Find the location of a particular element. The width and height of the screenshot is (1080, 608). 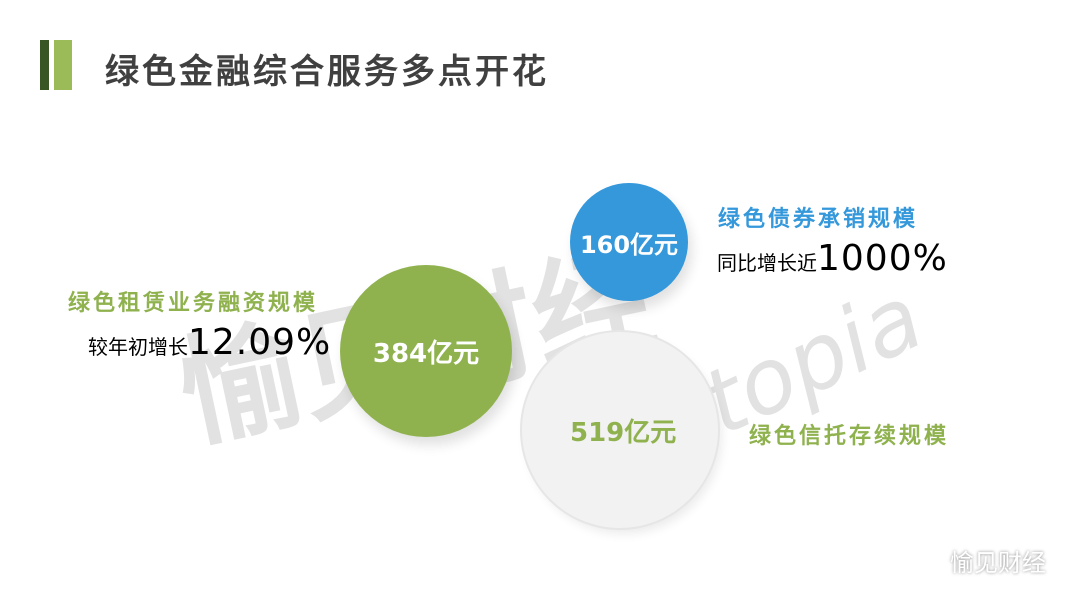

leasing-growth-prefix: 较年初增长 is located at coordinates (138, 347).